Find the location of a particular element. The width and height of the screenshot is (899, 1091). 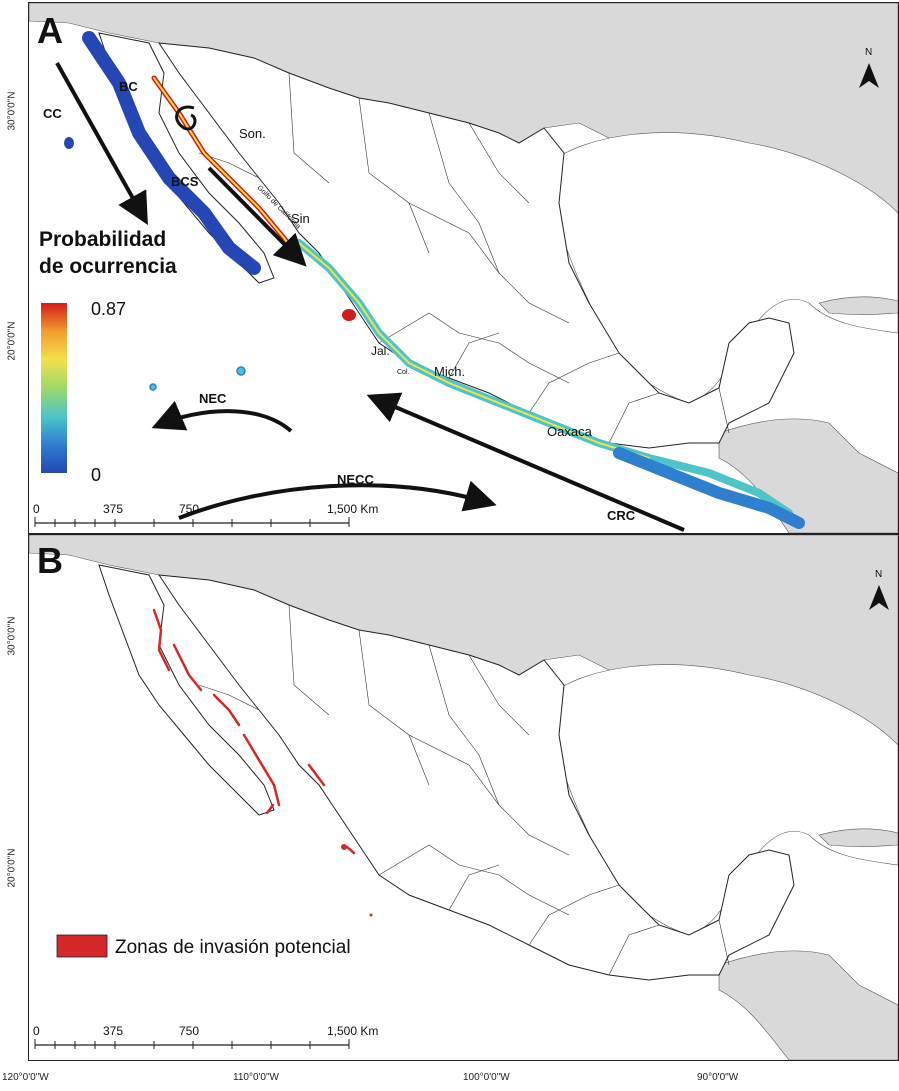

lon-label: 110°0'0"W is located at coordinates (256, 1077).